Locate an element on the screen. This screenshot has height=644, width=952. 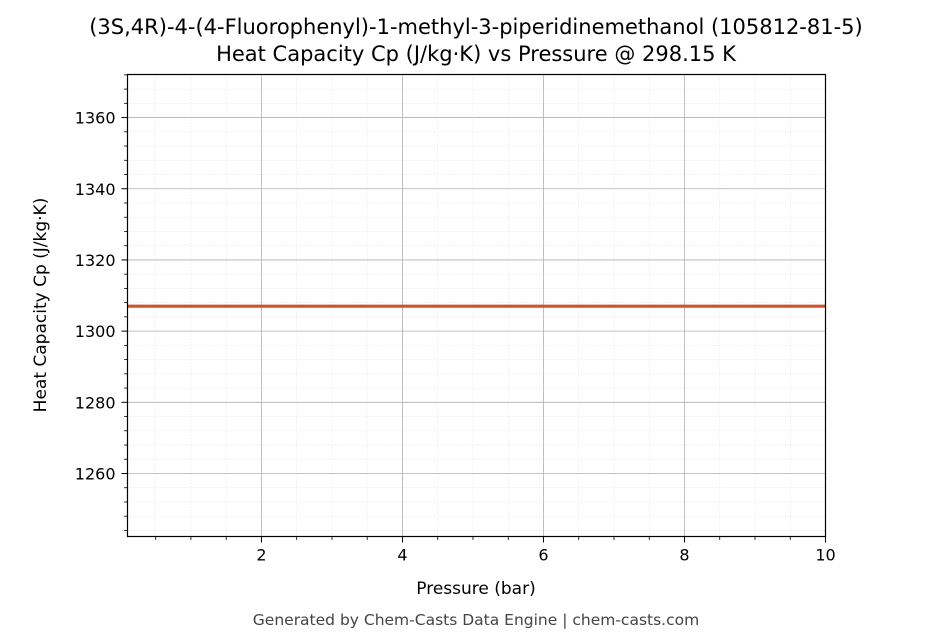
y-tick-label: 1300 is located at coordinates (95, 331).